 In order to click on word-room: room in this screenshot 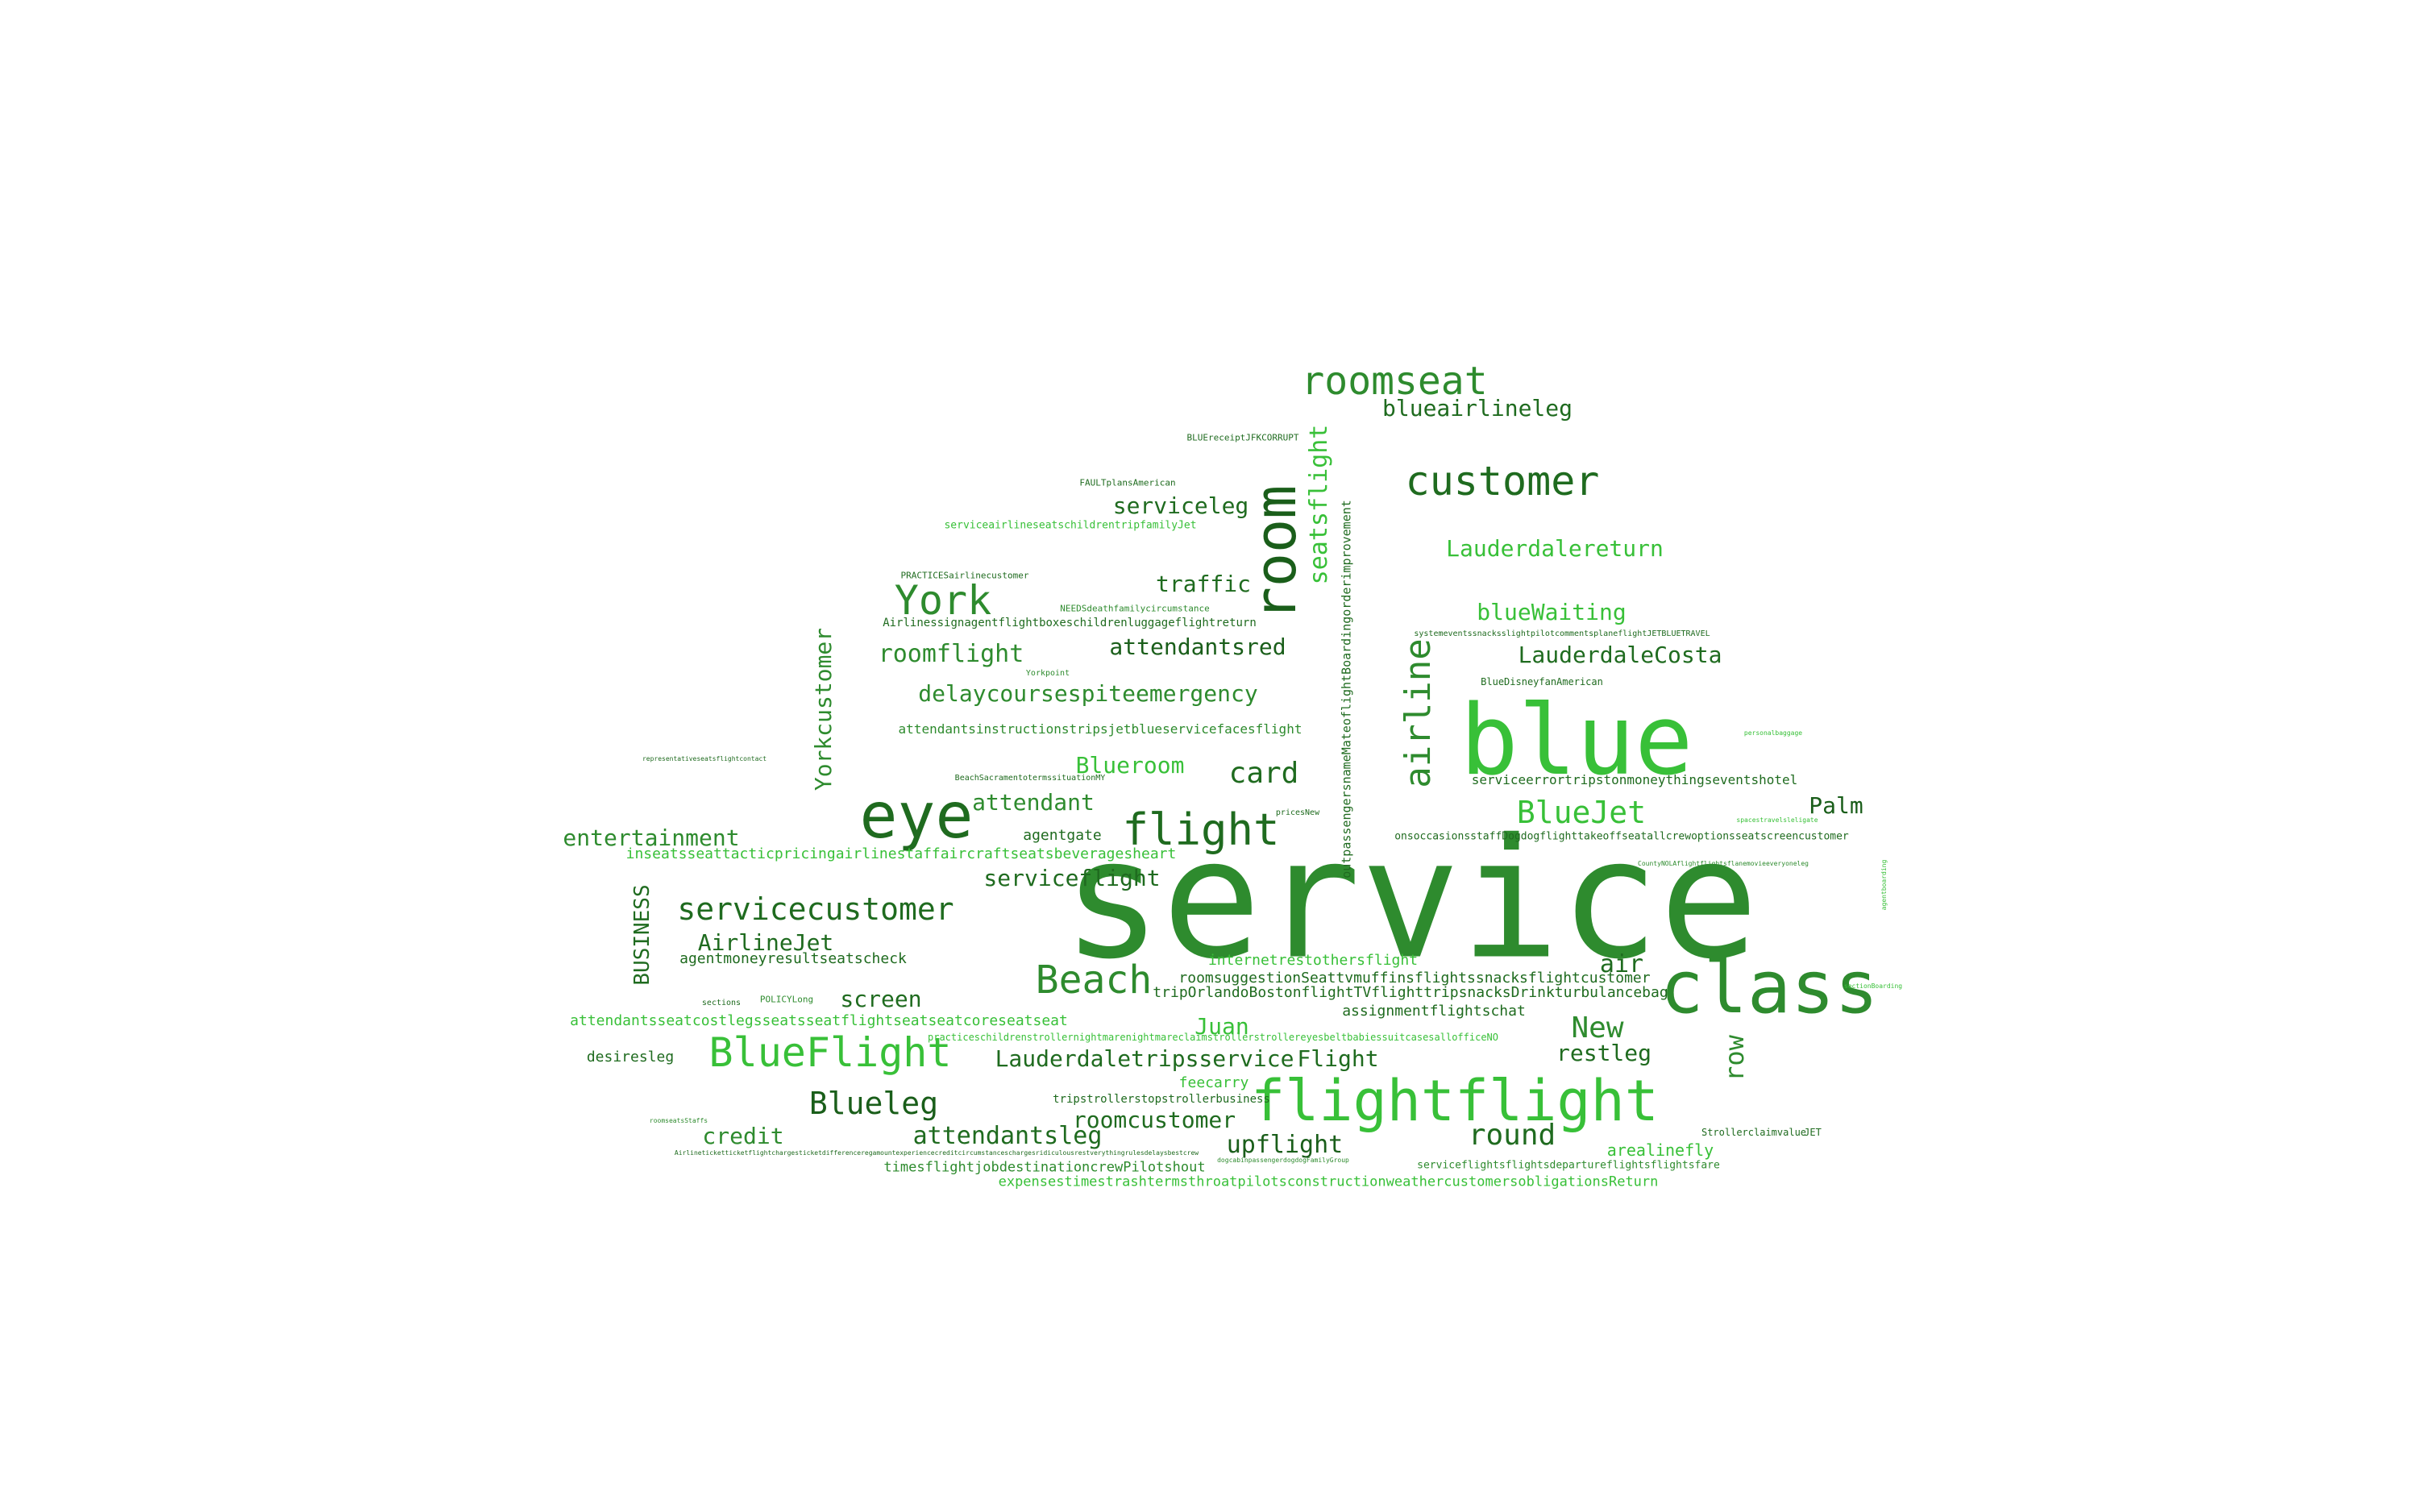, I will do `click(1276, 552)`.